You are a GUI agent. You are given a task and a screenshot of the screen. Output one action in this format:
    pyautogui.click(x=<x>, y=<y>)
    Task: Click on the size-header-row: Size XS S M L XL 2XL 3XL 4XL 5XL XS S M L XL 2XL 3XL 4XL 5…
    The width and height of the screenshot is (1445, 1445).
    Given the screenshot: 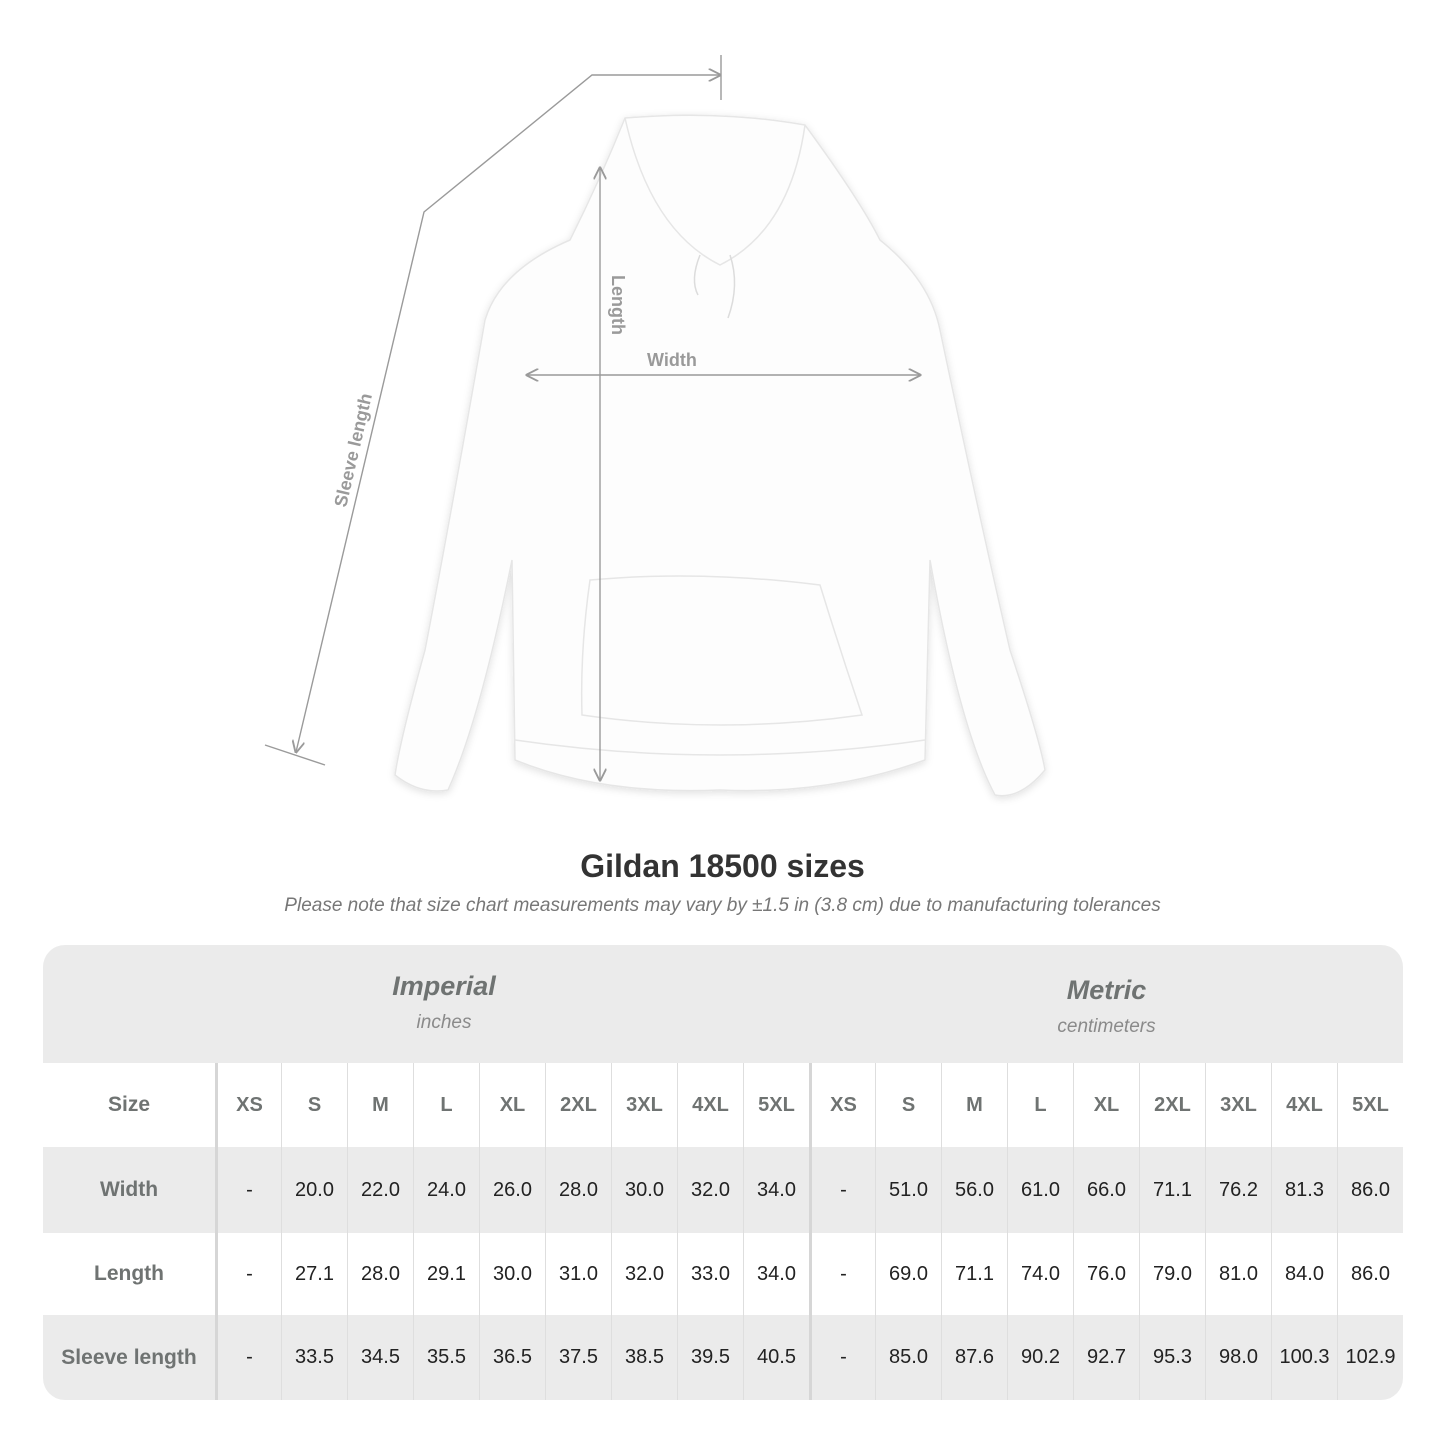 What is the action you would take?
    pyautogui.click(x=723, y=1105)
    